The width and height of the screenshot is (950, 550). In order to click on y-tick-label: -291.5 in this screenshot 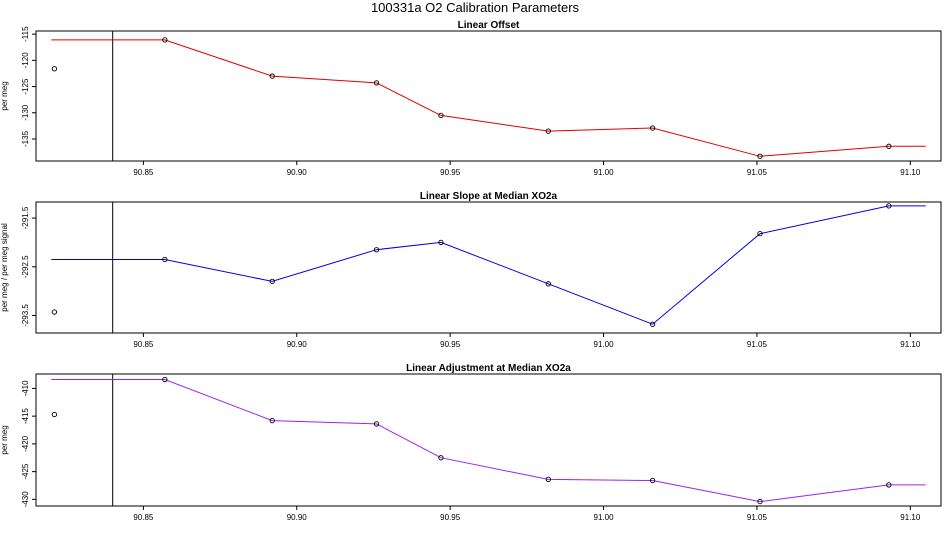, I will do `click(25, 217)`.